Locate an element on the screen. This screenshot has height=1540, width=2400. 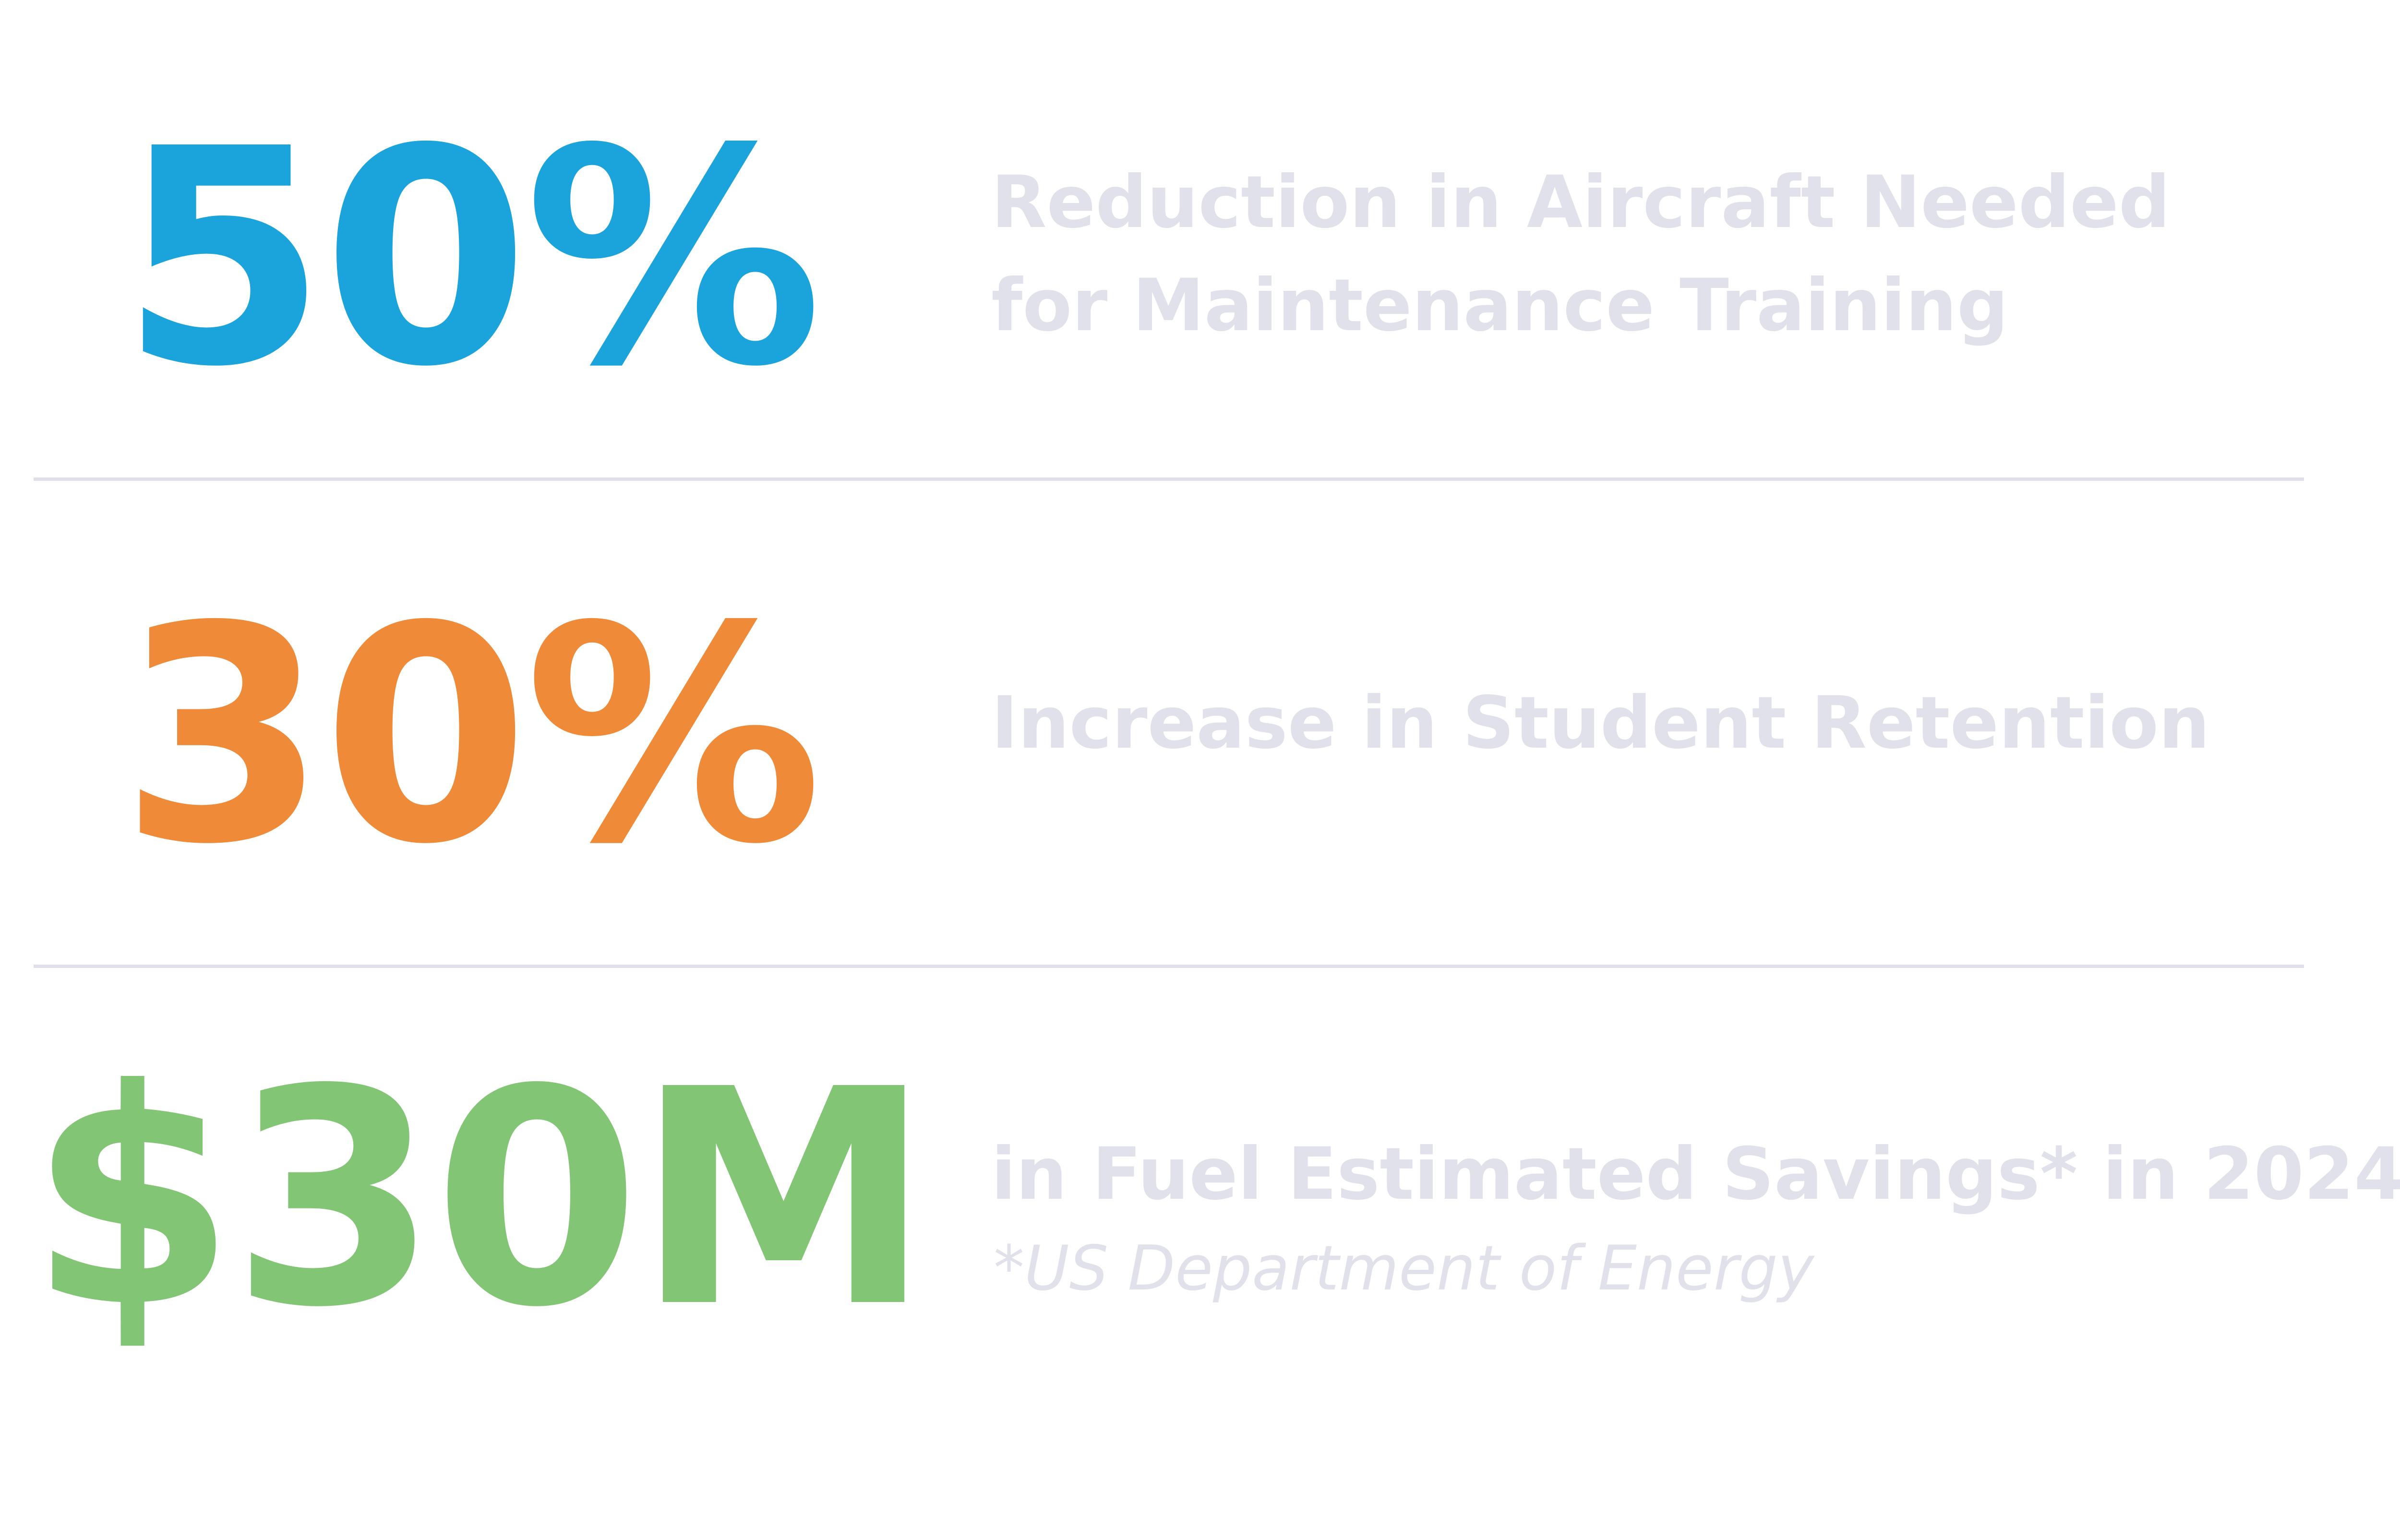
stat-description-line: Increase in Student Retention is located at coordinates (1601, 723).